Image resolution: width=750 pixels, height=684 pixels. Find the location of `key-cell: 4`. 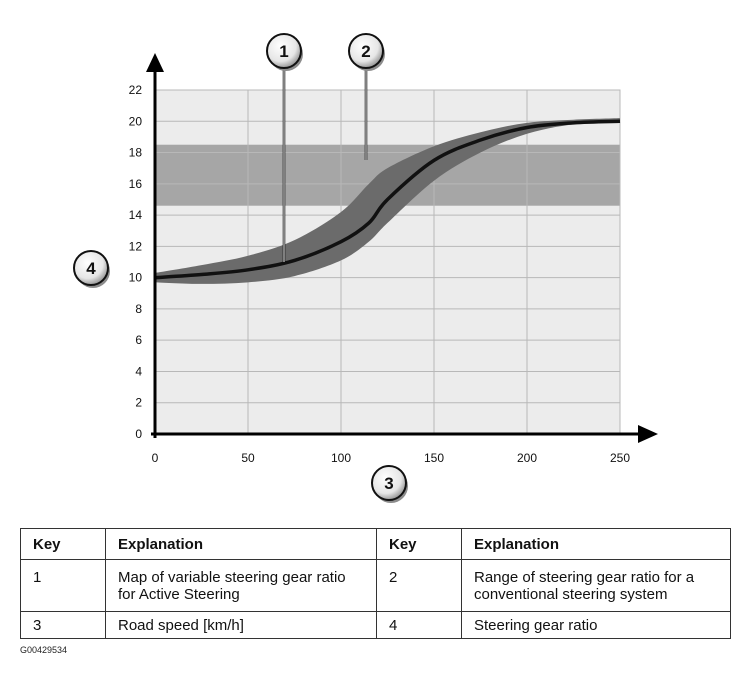

key-cell: 4 is located at coordinates (419, 625).